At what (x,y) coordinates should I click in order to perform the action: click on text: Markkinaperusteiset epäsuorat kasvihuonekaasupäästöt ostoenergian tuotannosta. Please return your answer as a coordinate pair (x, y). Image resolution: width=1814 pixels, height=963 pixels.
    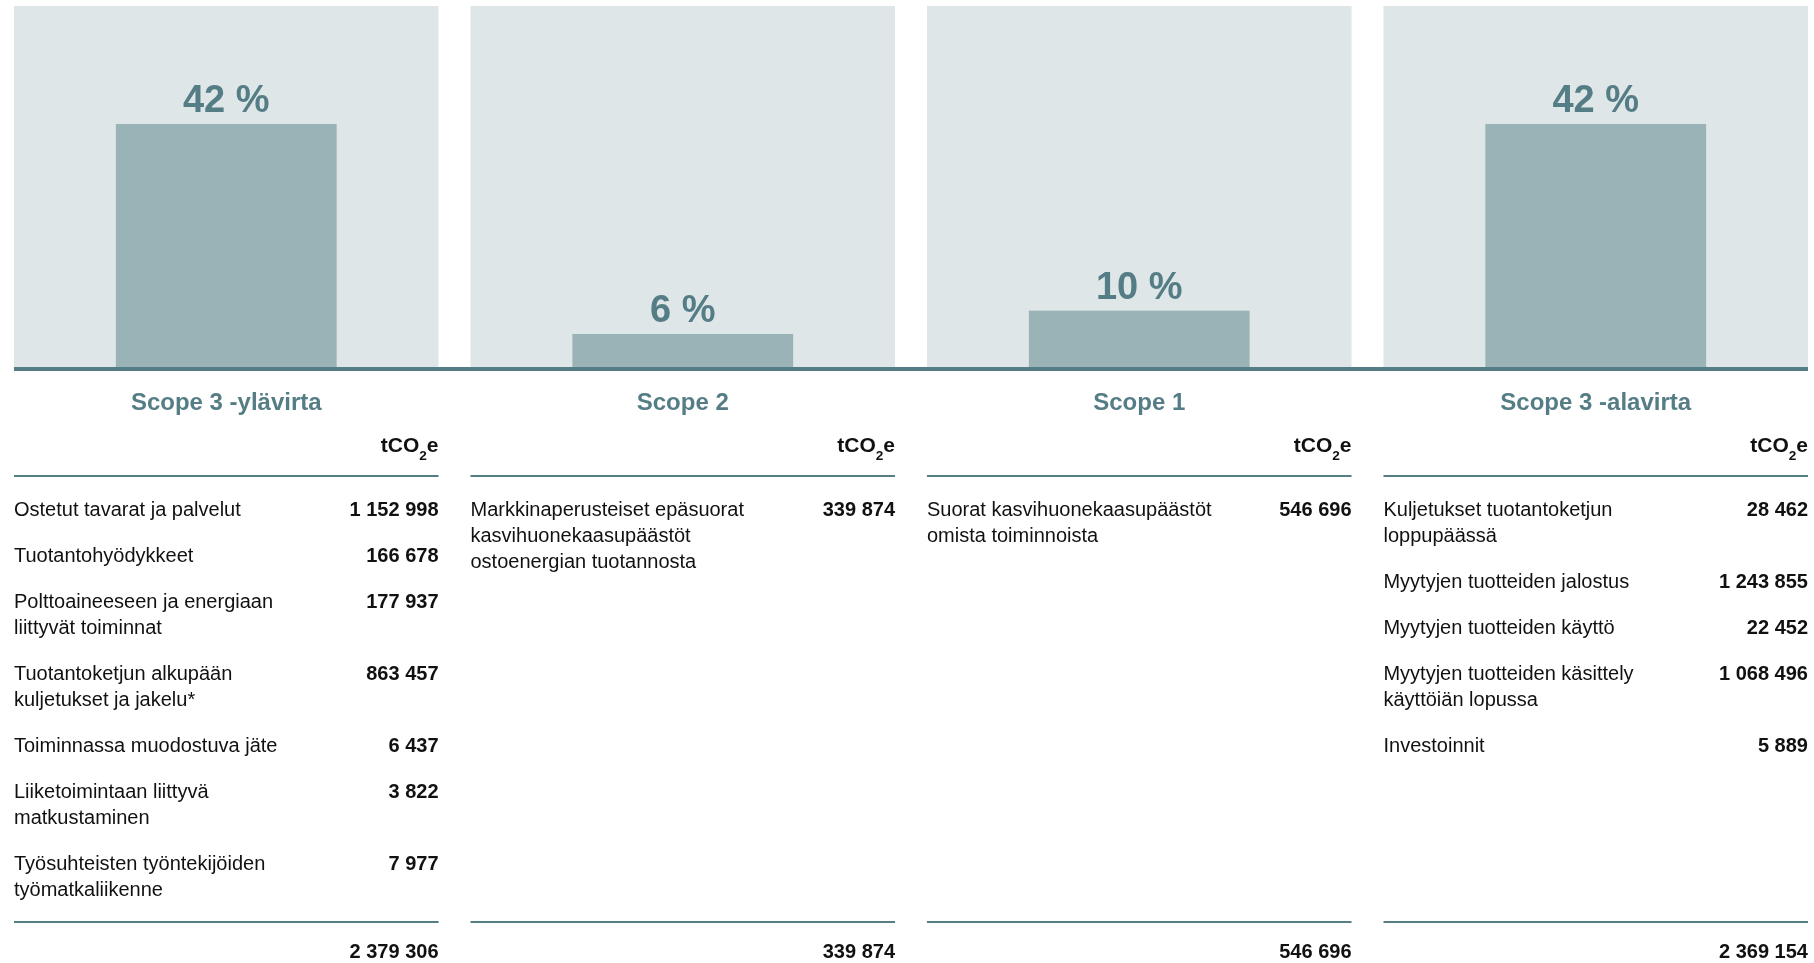
    Looking at the image, I should click on (607, 535).